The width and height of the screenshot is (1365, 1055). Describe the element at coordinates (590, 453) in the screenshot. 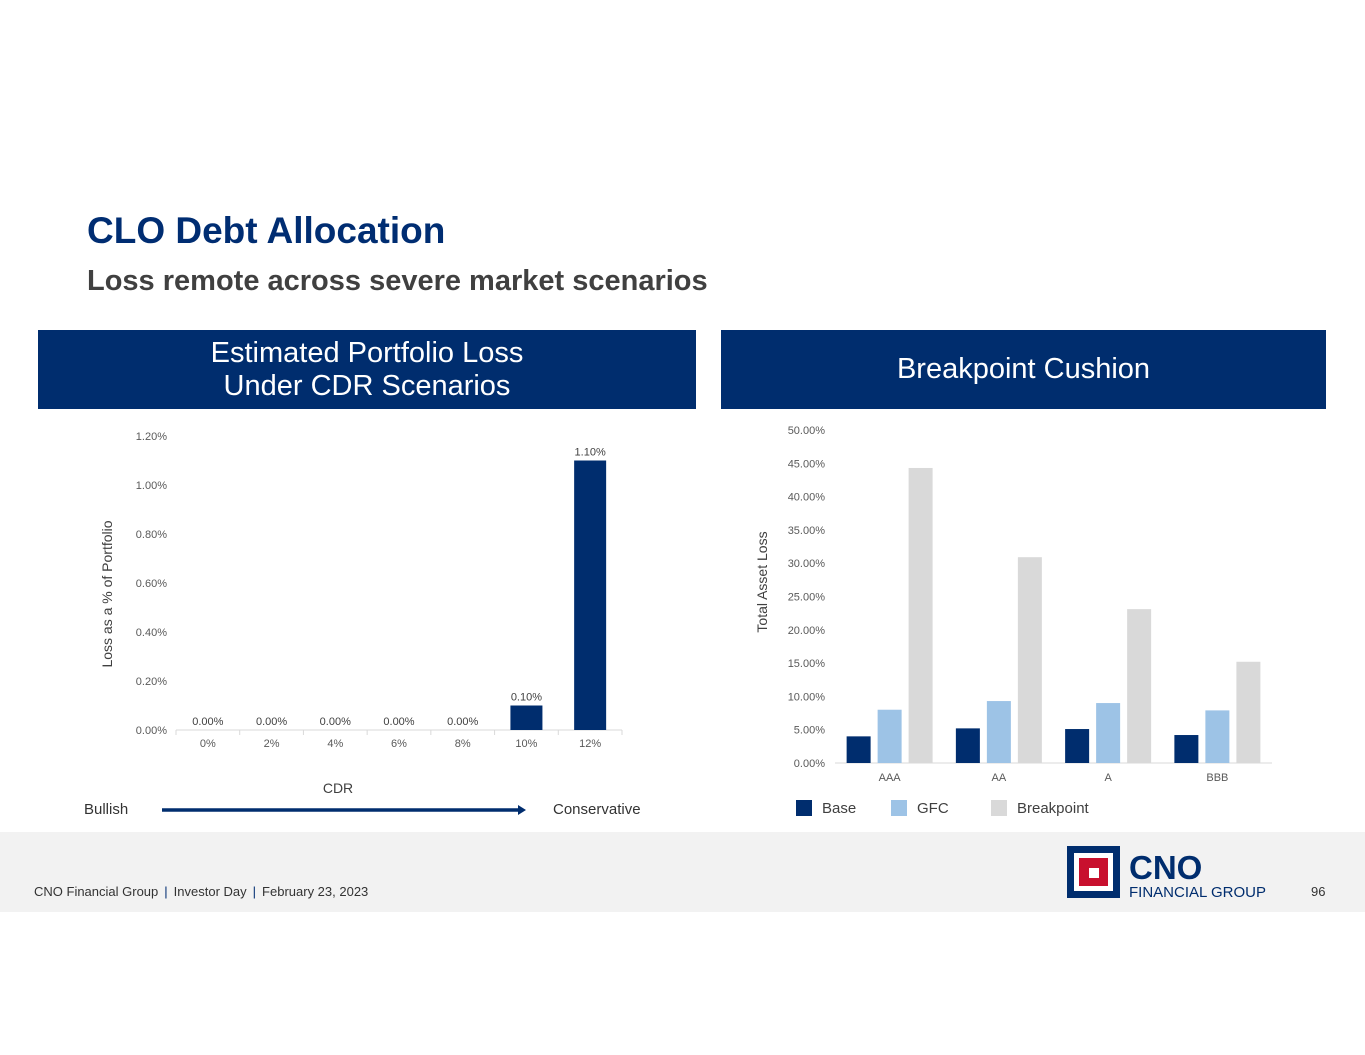

I see `data-label: 1.10%` at that location.